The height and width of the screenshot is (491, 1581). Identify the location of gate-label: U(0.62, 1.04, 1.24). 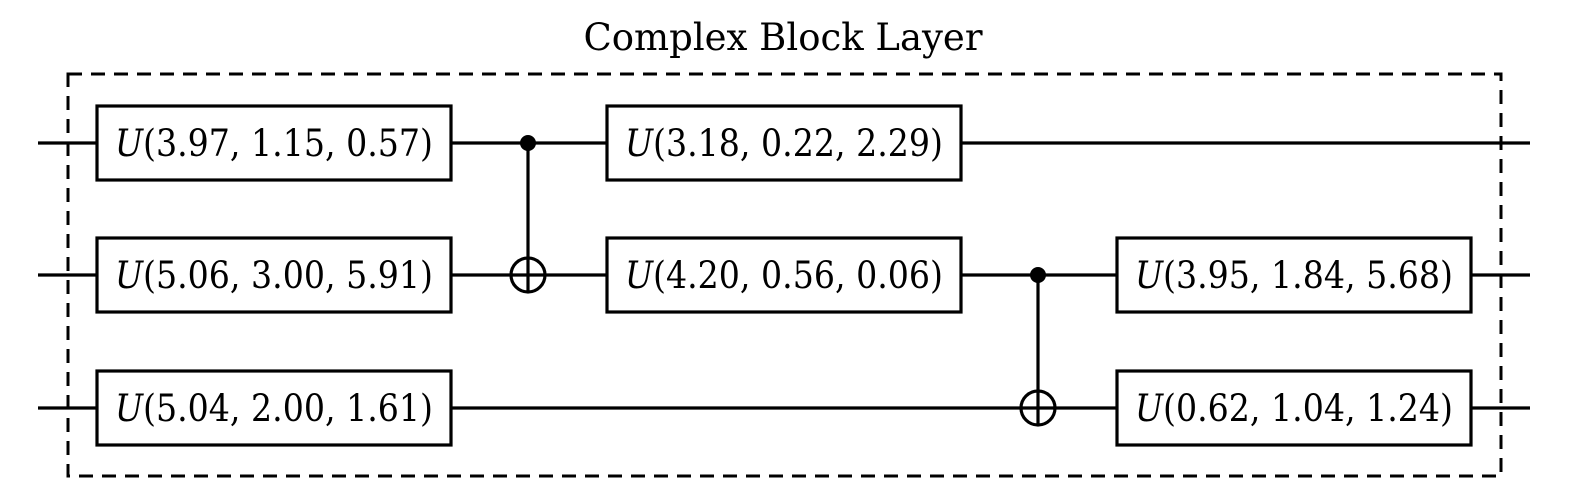
(1294, 408).